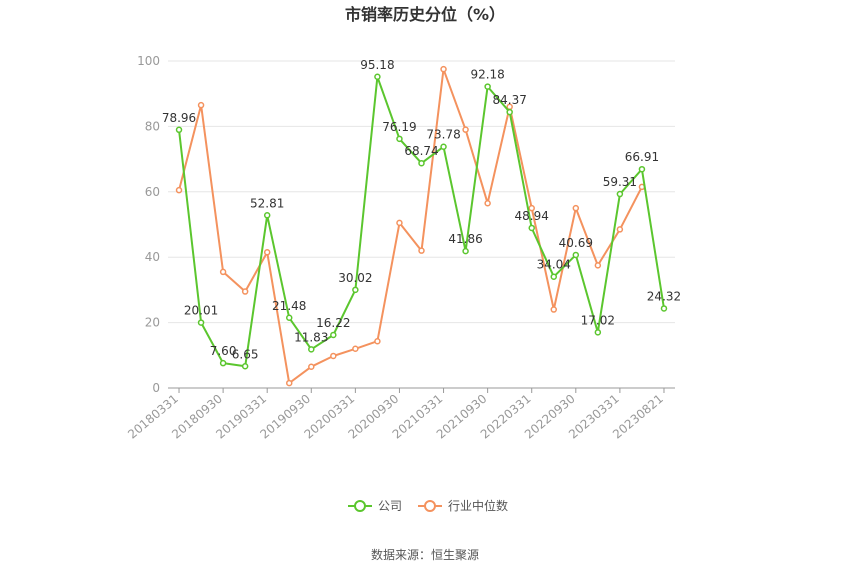  I want to click on y-tick-label: 60, so click(152, 192).